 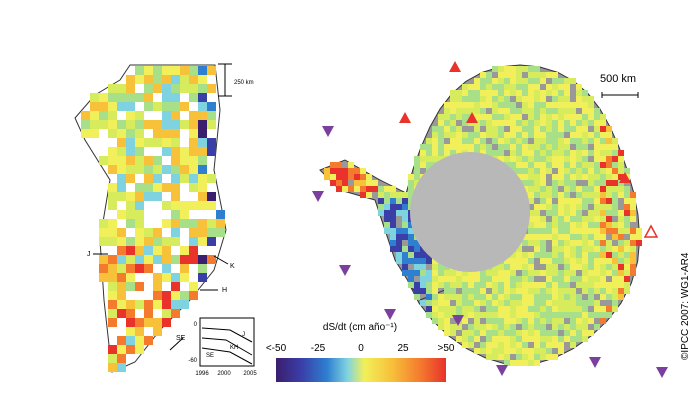 What do you see at coordinates (472, 117) in the screenshot?
I see `marker-up` at bounding box center [472, 117].